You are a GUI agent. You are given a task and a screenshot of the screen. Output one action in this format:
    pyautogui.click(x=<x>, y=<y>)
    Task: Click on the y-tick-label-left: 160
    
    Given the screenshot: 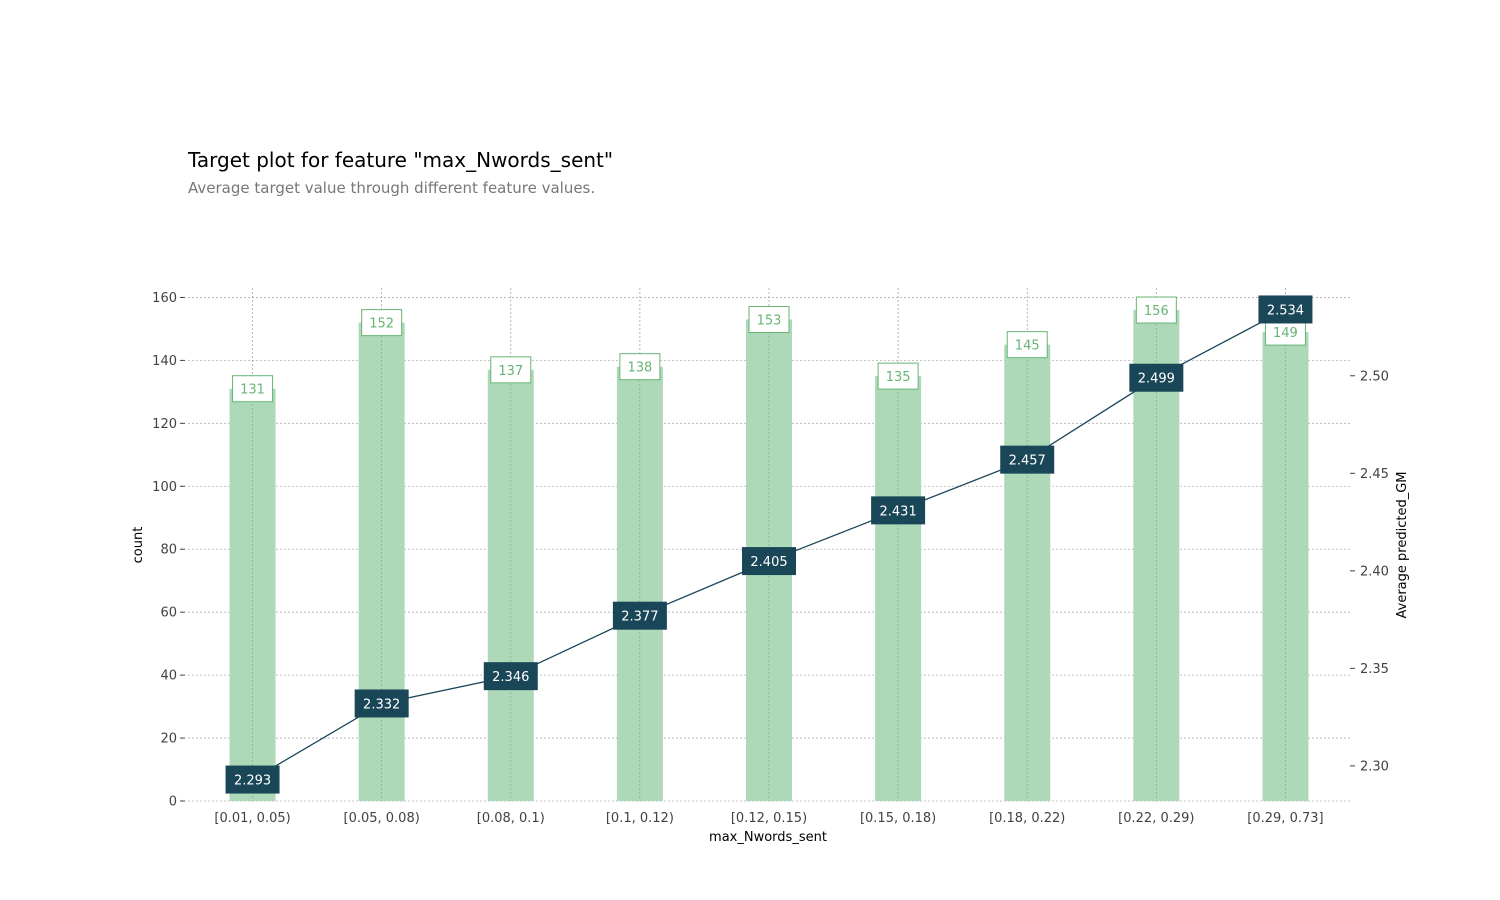 What is the action you would take?
    pyautogui.click(x=164, y=298)
    